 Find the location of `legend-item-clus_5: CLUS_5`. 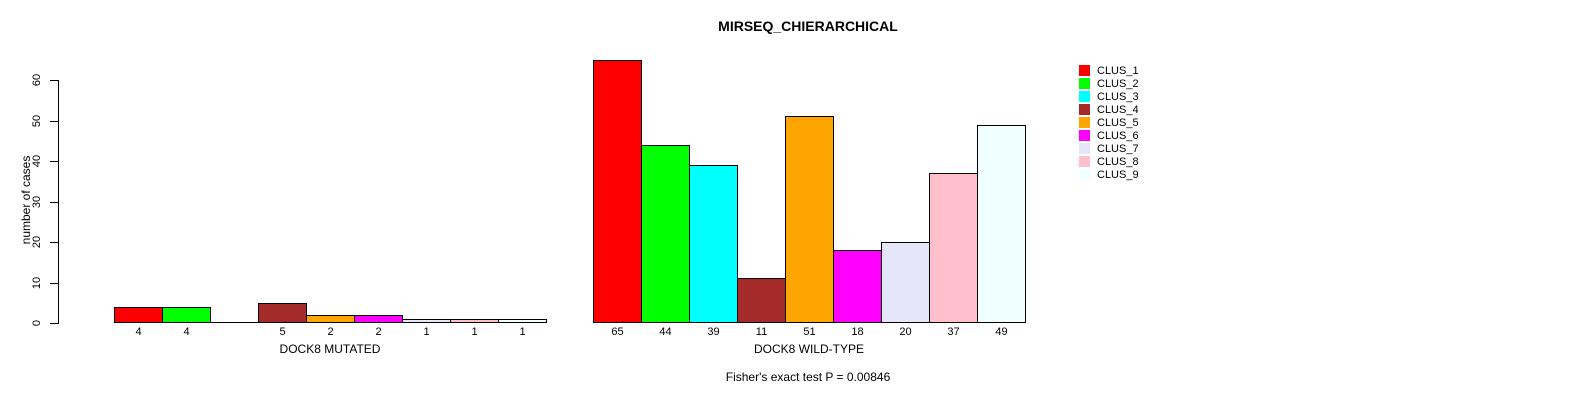

legend-item-clus_5: CLUS_5 is located at coordinates (1109, 122).